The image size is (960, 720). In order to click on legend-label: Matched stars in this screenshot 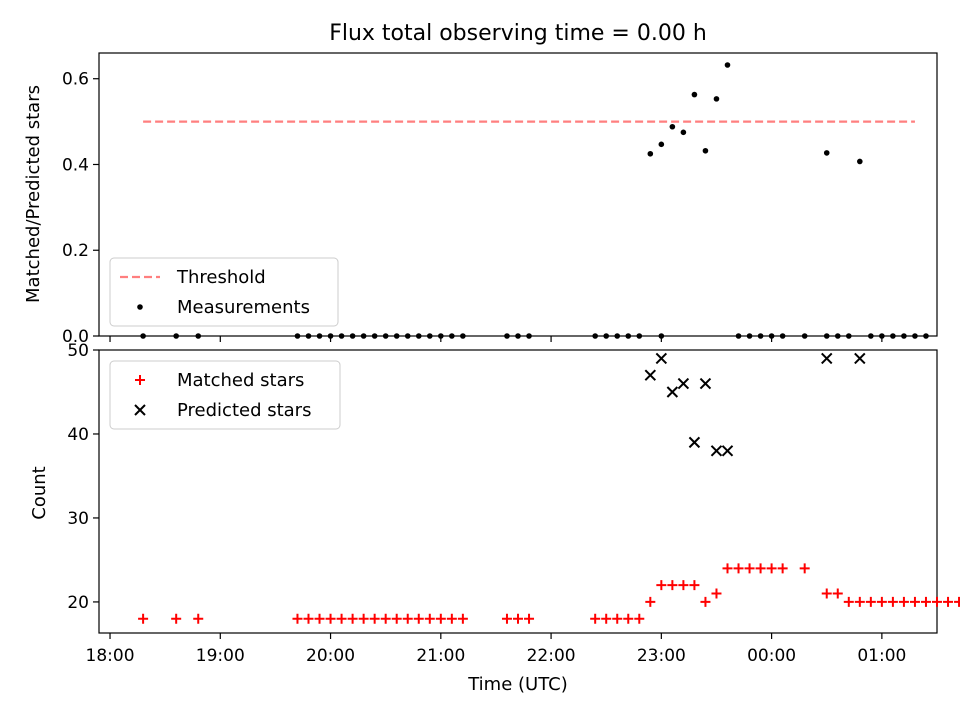, I will do `click(240, 380)`.